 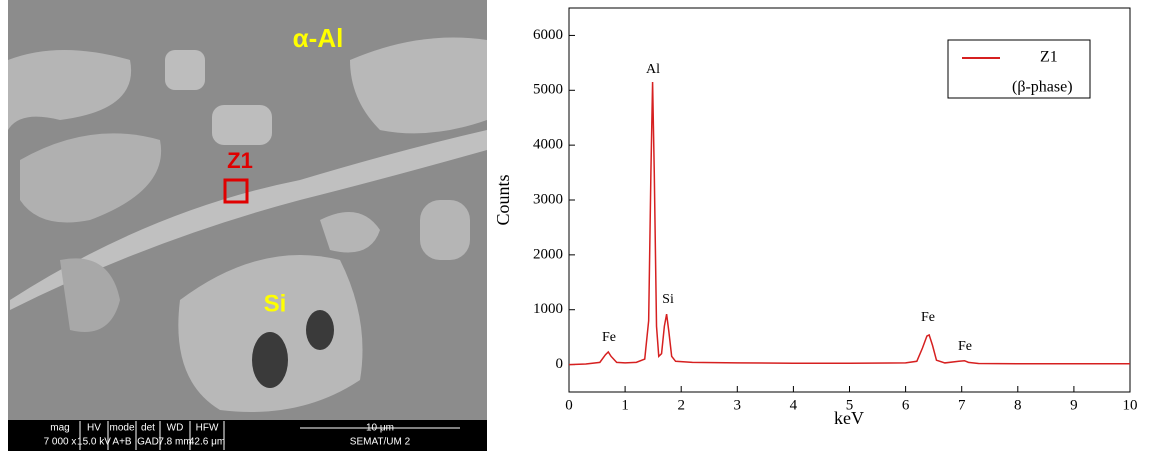 What do you see at coordinates (240, 160) in the screenshot?
I see `zone-label: Z1` at bounding box center [240, 160].